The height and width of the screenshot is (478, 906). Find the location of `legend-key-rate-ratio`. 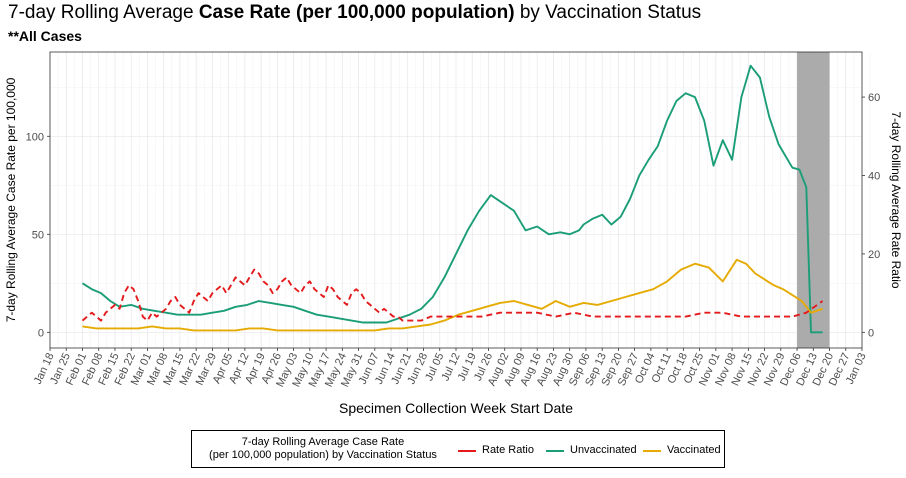

legend-key-rate-ratio is located at coordinates (467, 451).